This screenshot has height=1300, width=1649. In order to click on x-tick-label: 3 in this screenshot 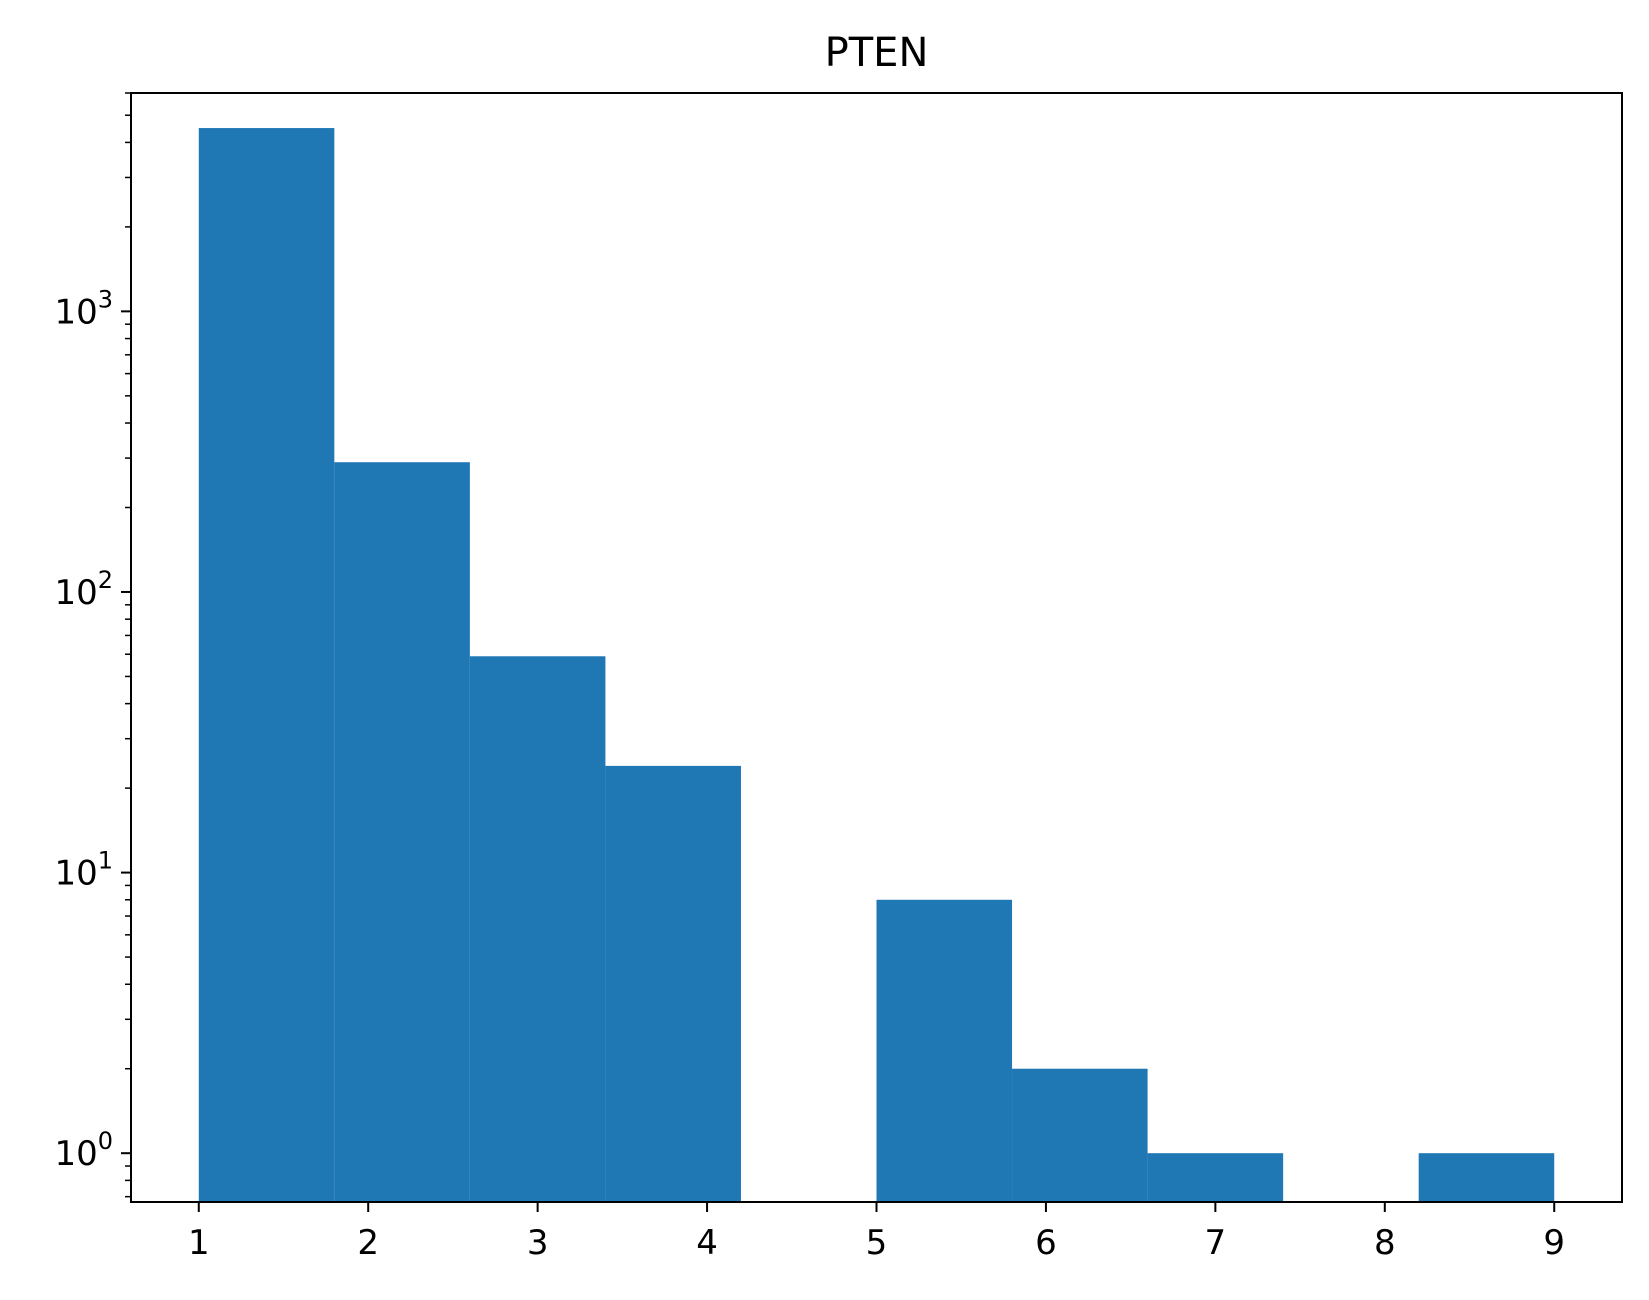, I will do `click(538, 1243)`.